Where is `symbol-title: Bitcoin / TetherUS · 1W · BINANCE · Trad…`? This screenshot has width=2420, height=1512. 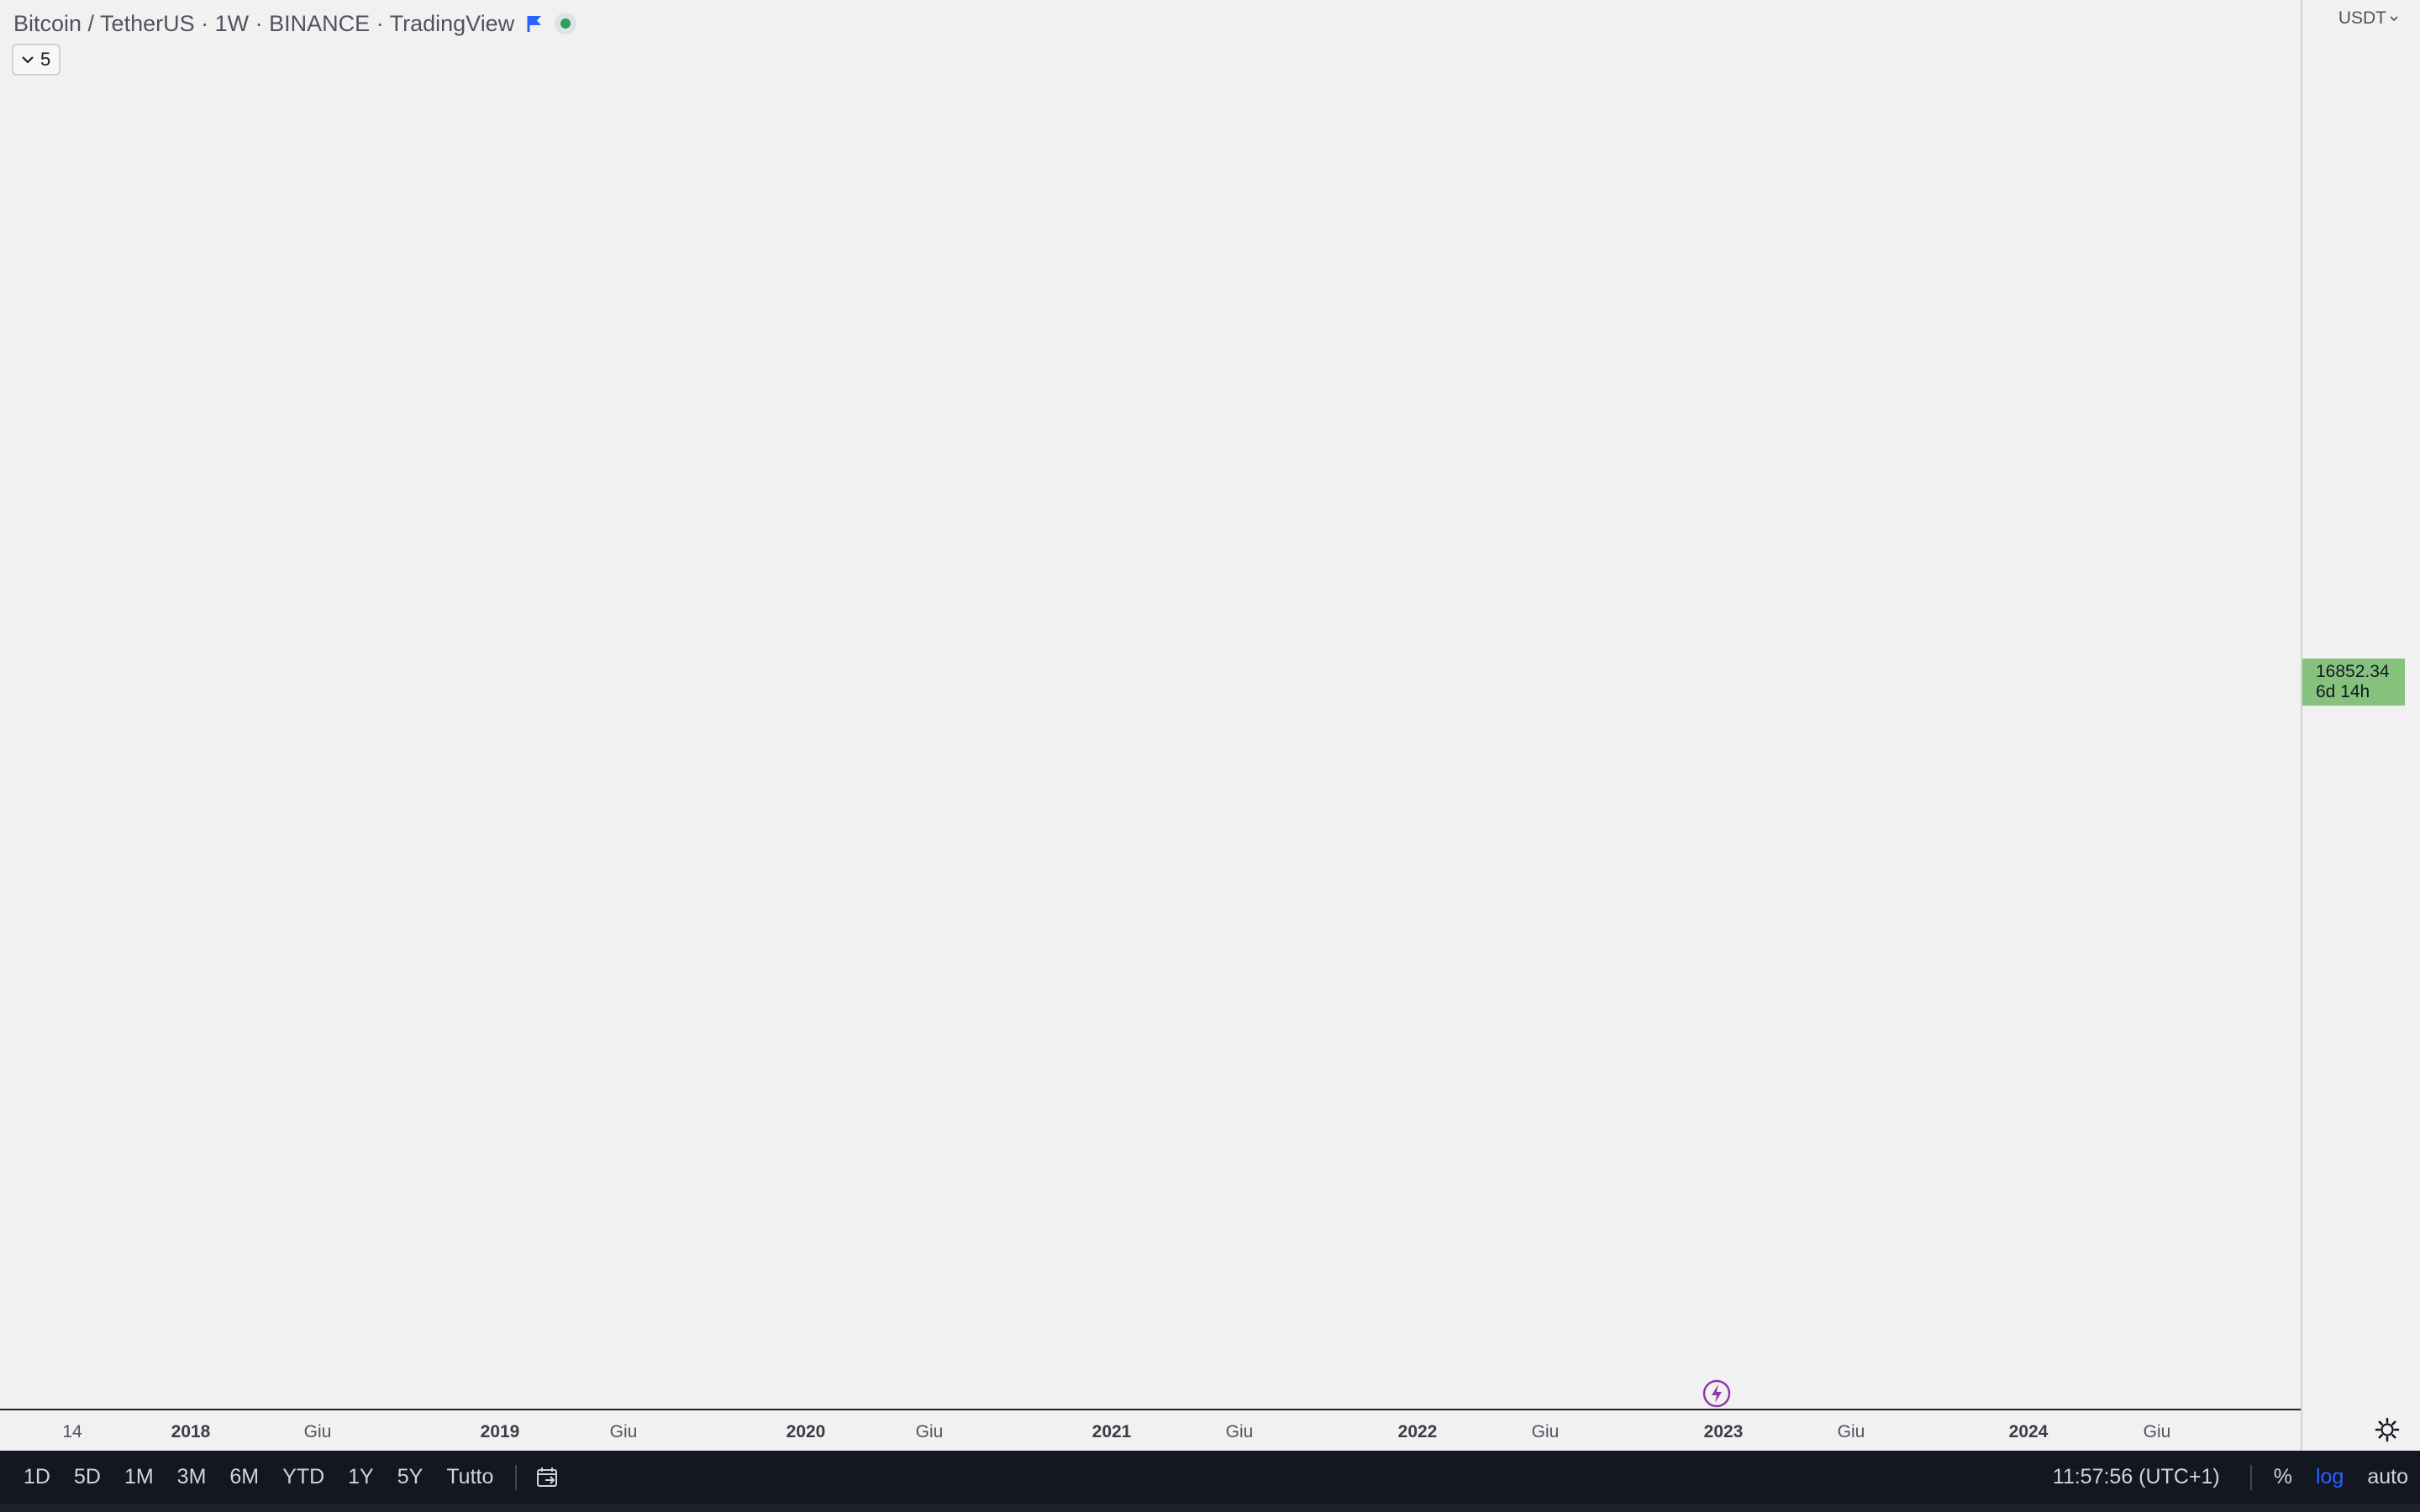
symbol-title: Bitcoin / TetherUS · 1W · BINANCE · Trad… is located at coordinates (264, 23).